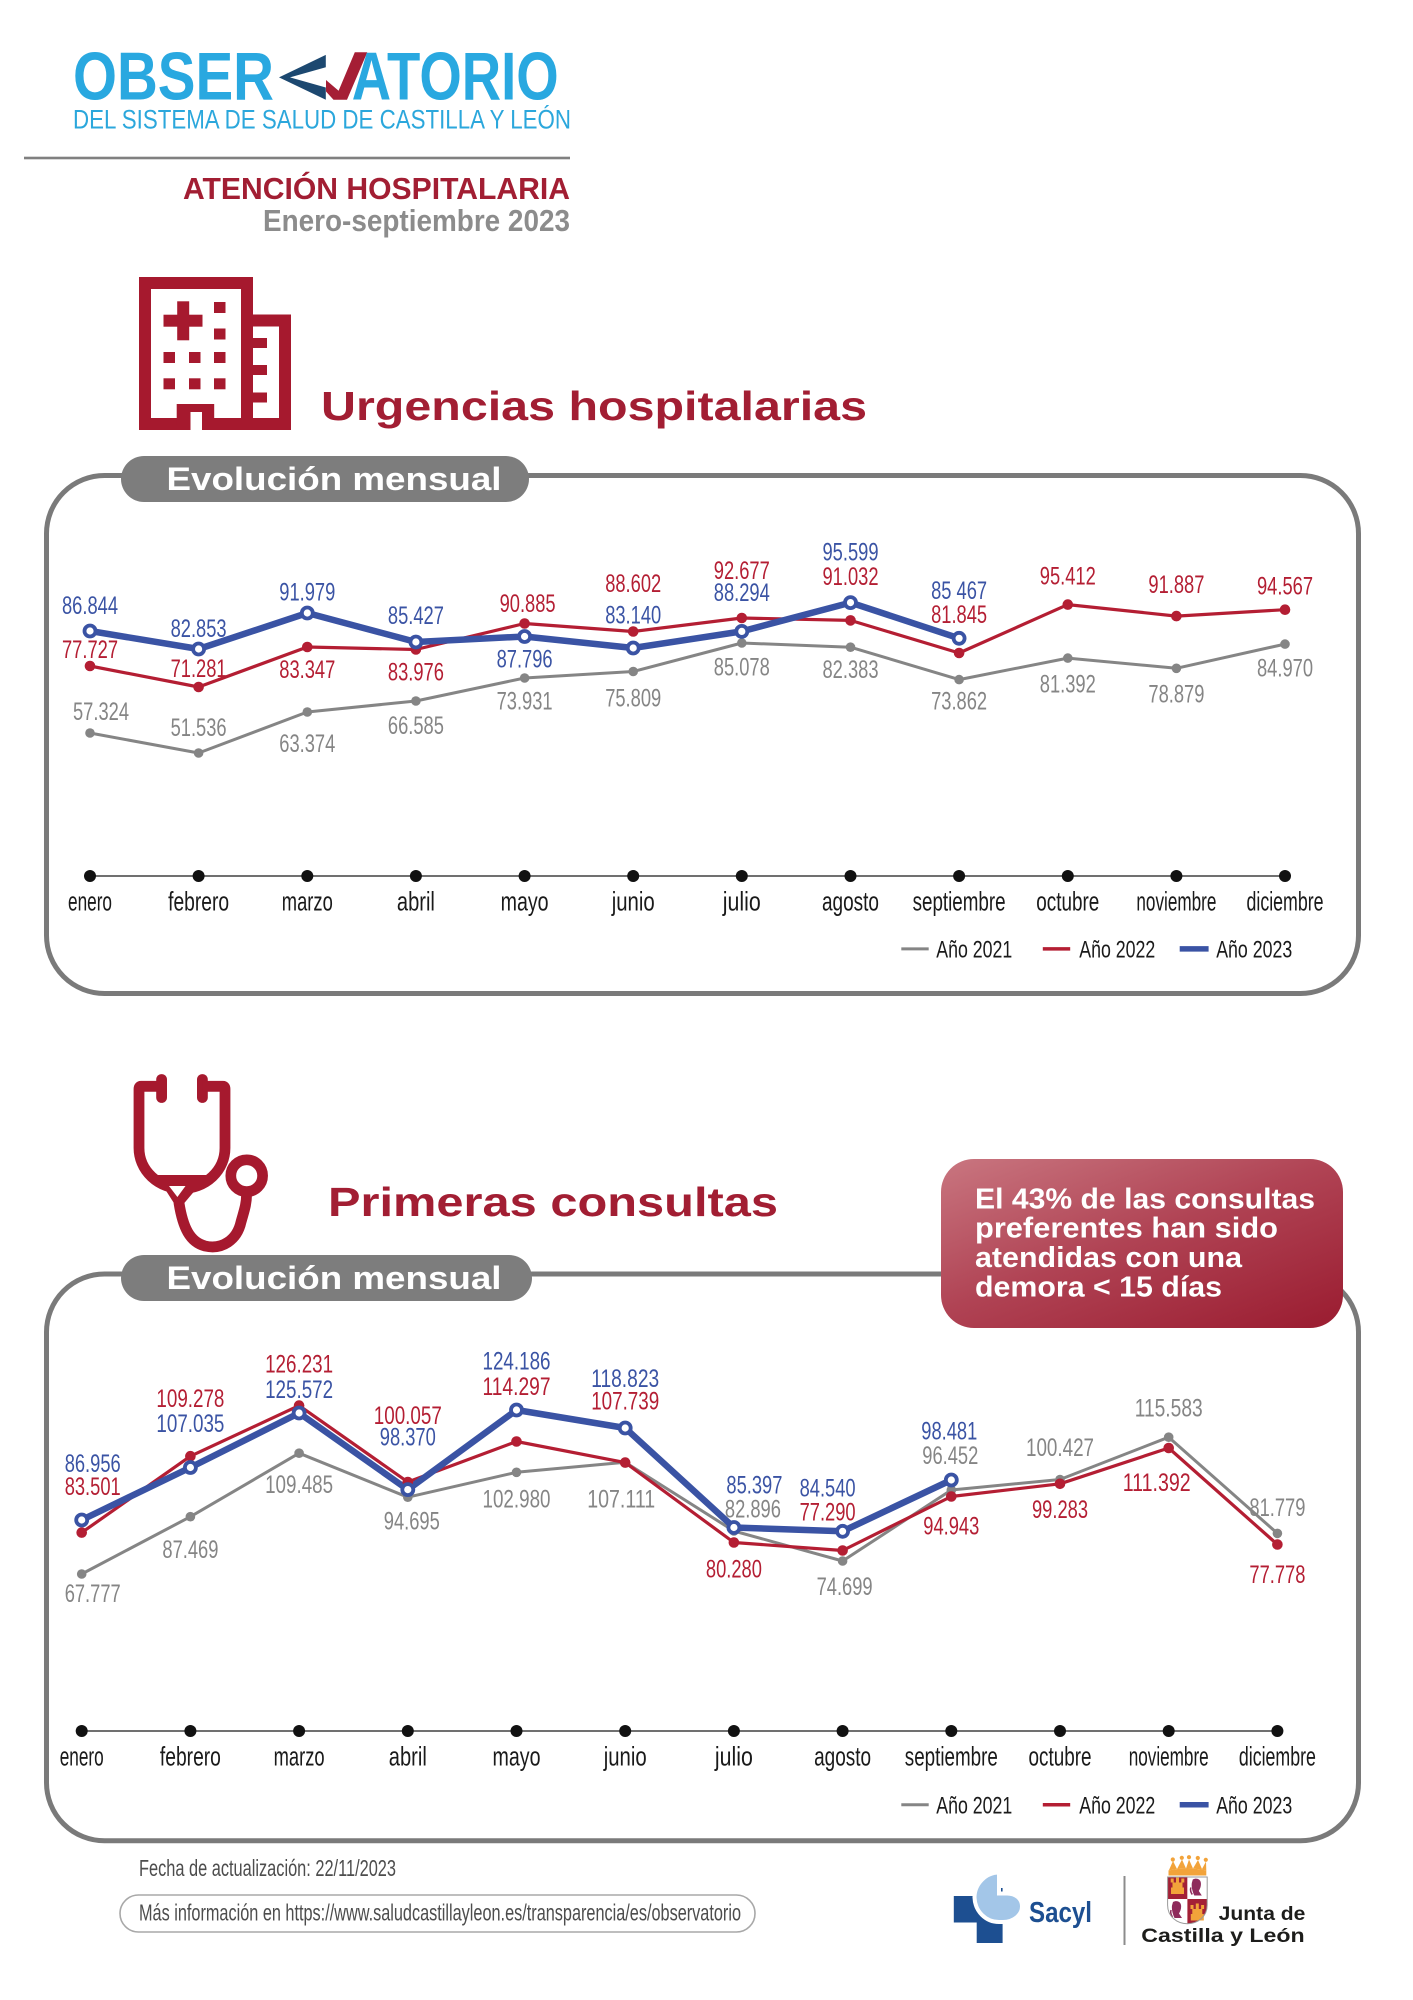 The width and height of the screenshot is (1413, 2000). What do you see at coordinates (1169, 1409) in the screenshot?
I see `svg-text: 115.583` at bounding box center [1169, 1409].